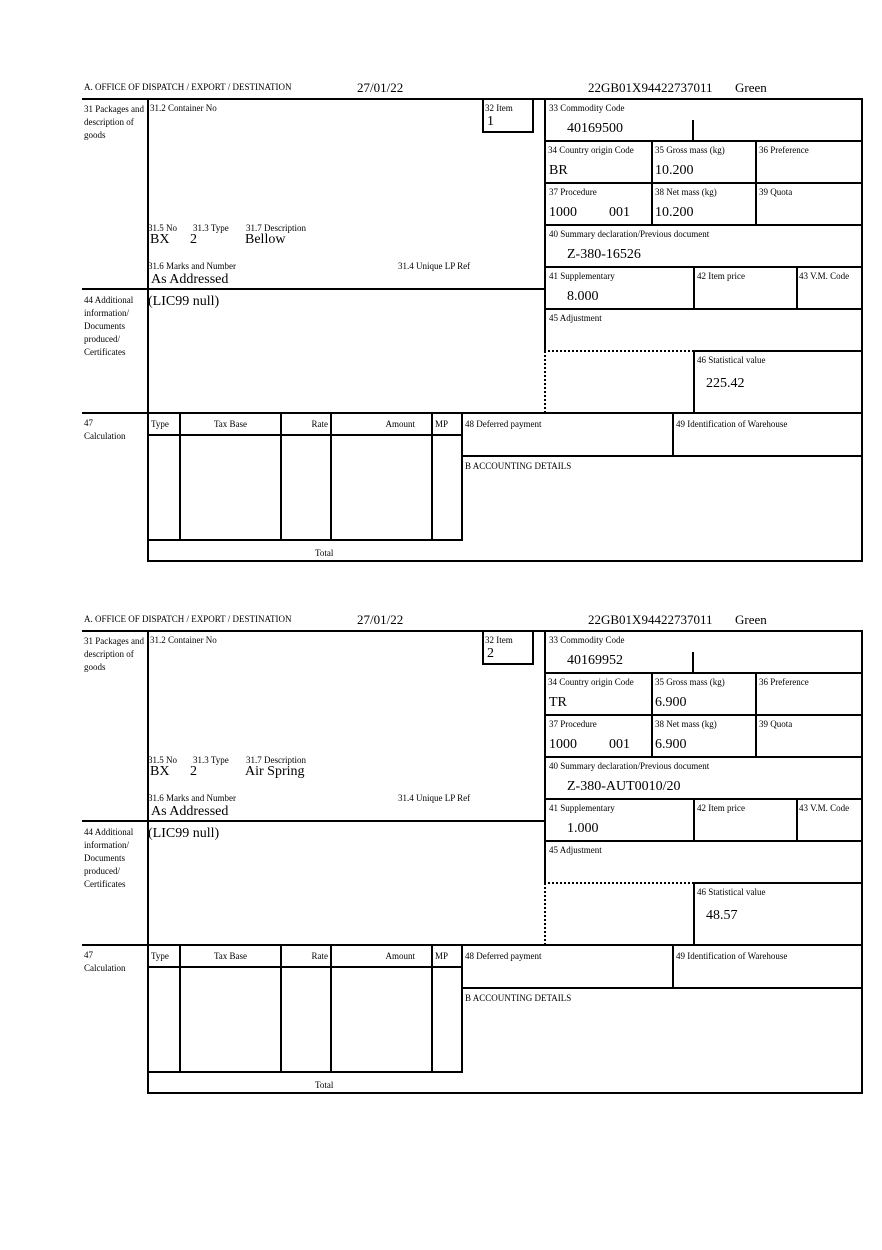 The width and height of the screenshot is (882, 1250). What do you see at coordinates (784, 150) in the screenshot?
I see `preference-label: 36 Preference` at bounding box center [784, 150].